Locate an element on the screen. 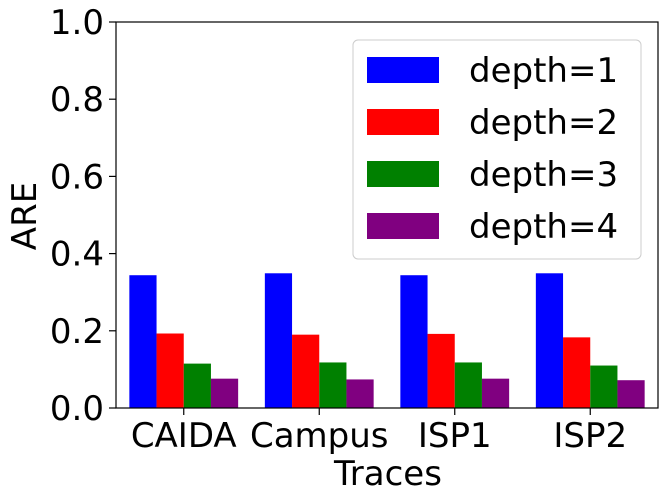 The width and height of the screenshot is (672, 501). x-axis: CAIDA Campus ISP1 ISP2 is located at coordinates (379, 432).